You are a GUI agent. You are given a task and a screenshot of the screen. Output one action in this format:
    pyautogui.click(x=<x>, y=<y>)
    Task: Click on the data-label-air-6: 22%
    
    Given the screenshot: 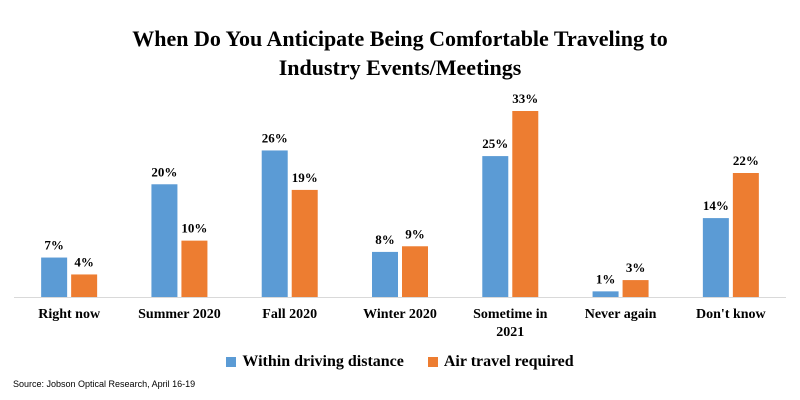 What is the action you would take?
    pyautogui.click(x=746, y=160)
    